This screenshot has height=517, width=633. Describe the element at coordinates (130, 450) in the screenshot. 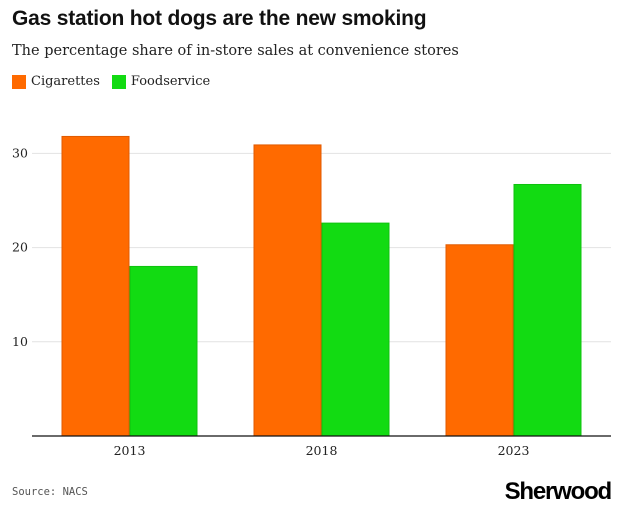

I see `x-tick-label-2013: 2013` at that location.